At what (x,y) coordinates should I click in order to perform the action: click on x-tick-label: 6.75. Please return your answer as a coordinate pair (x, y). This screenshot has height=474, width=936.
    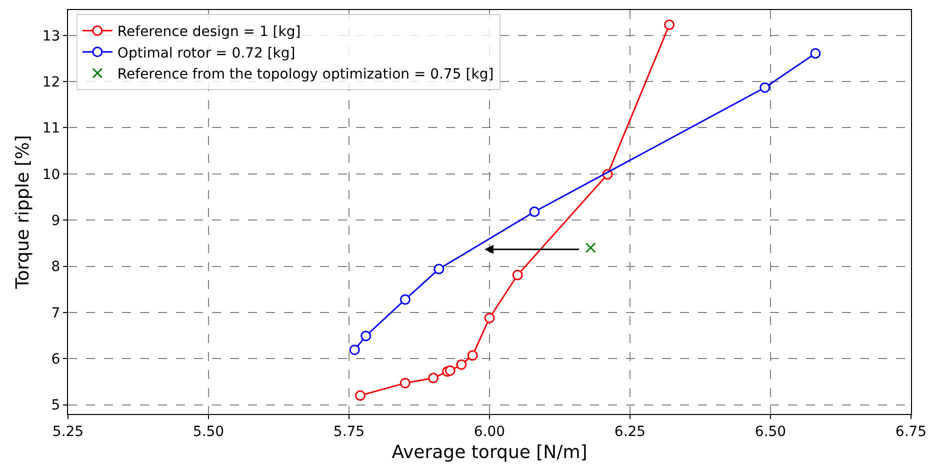
    Looking at the image, I should click on (911, 432).